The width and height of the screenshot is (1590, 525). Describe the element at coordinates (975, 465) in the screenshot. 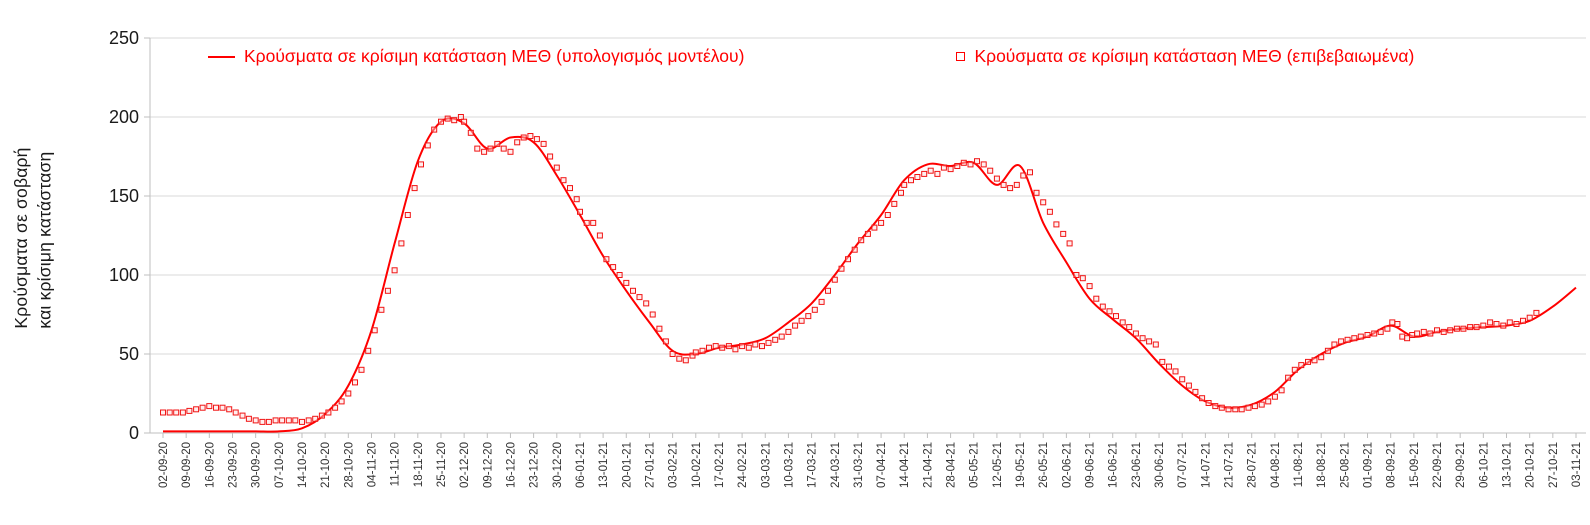

I see `x-tick-label: 05-05-21` at that location.